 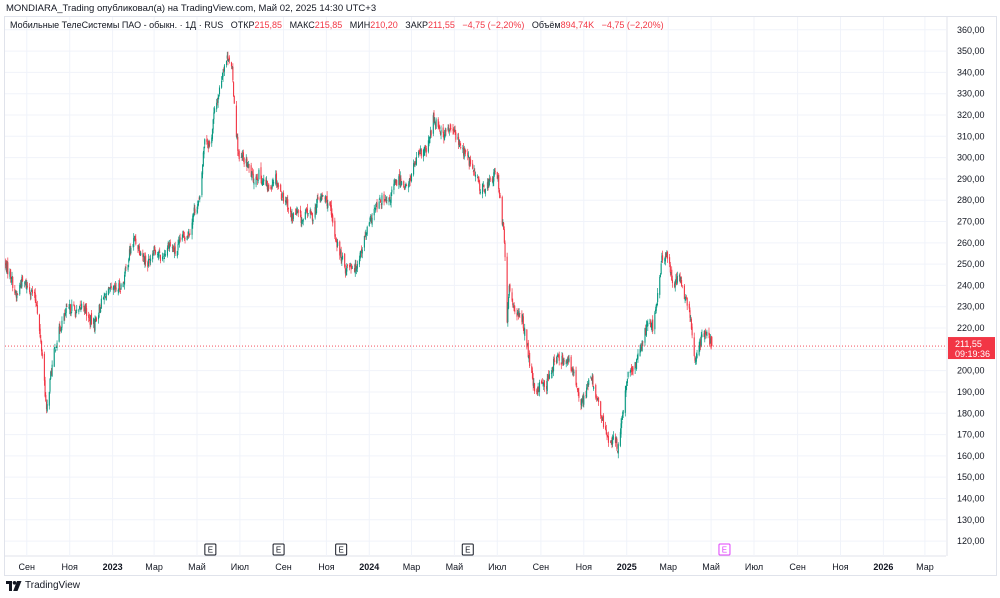 What do you see at coordinates (971, 328) in the screenshot?
I see `price-tick-label: 220,00` at bounding box center [971, 328].